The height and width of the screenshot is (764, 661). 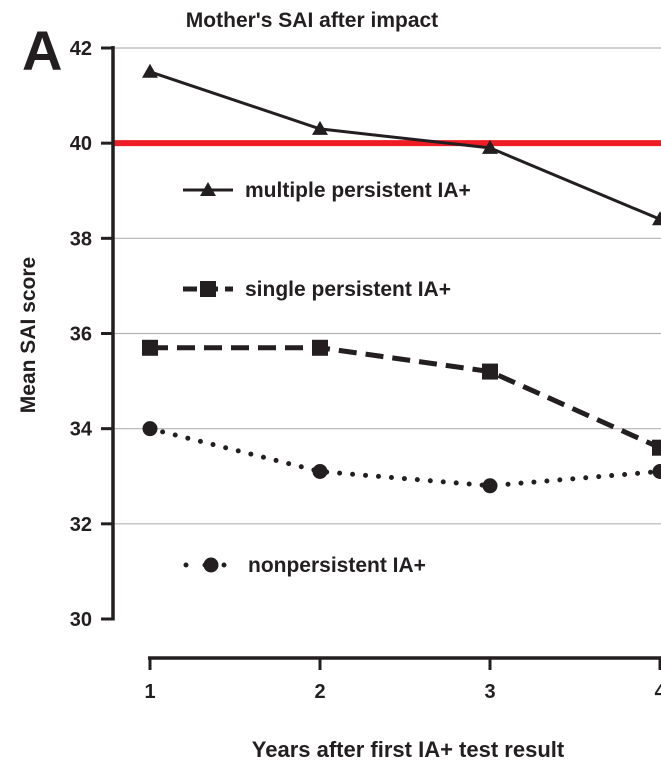 I want to click on series-line-square, so click(x=405, y=397).